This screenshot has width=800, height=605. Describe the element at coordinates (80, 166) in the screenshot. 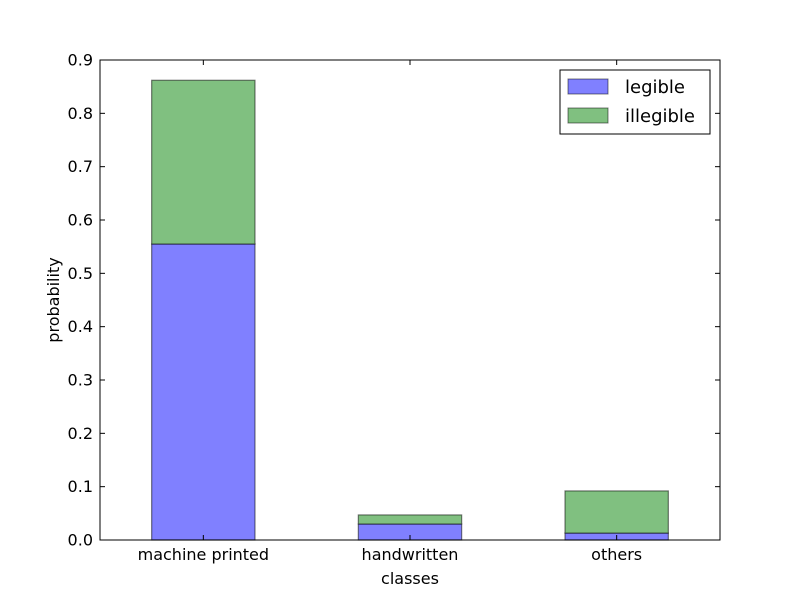

I see `y-tick-label: 0.7` at that location.